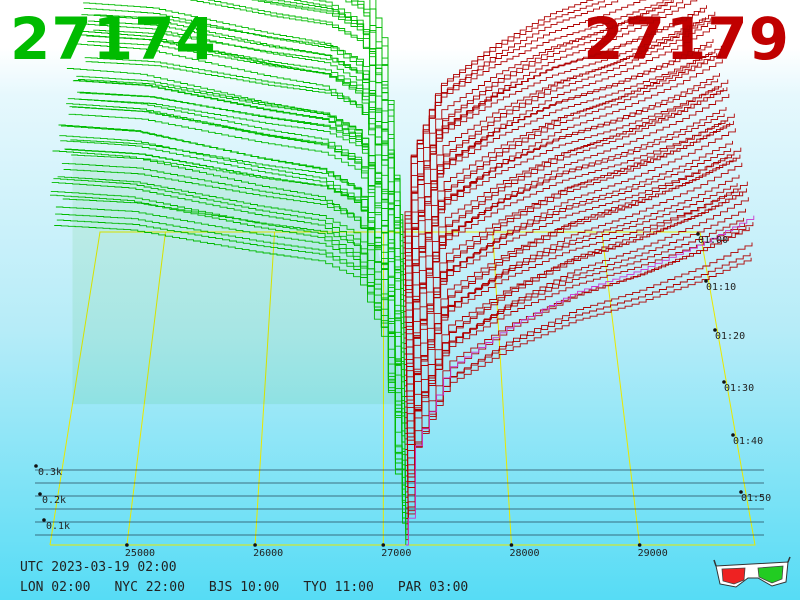 This screenshot has width=800, height=600. Describe the element at coordinates (730, 336) in the screenshot. I see `time-tick-label: 01:20` at that location.